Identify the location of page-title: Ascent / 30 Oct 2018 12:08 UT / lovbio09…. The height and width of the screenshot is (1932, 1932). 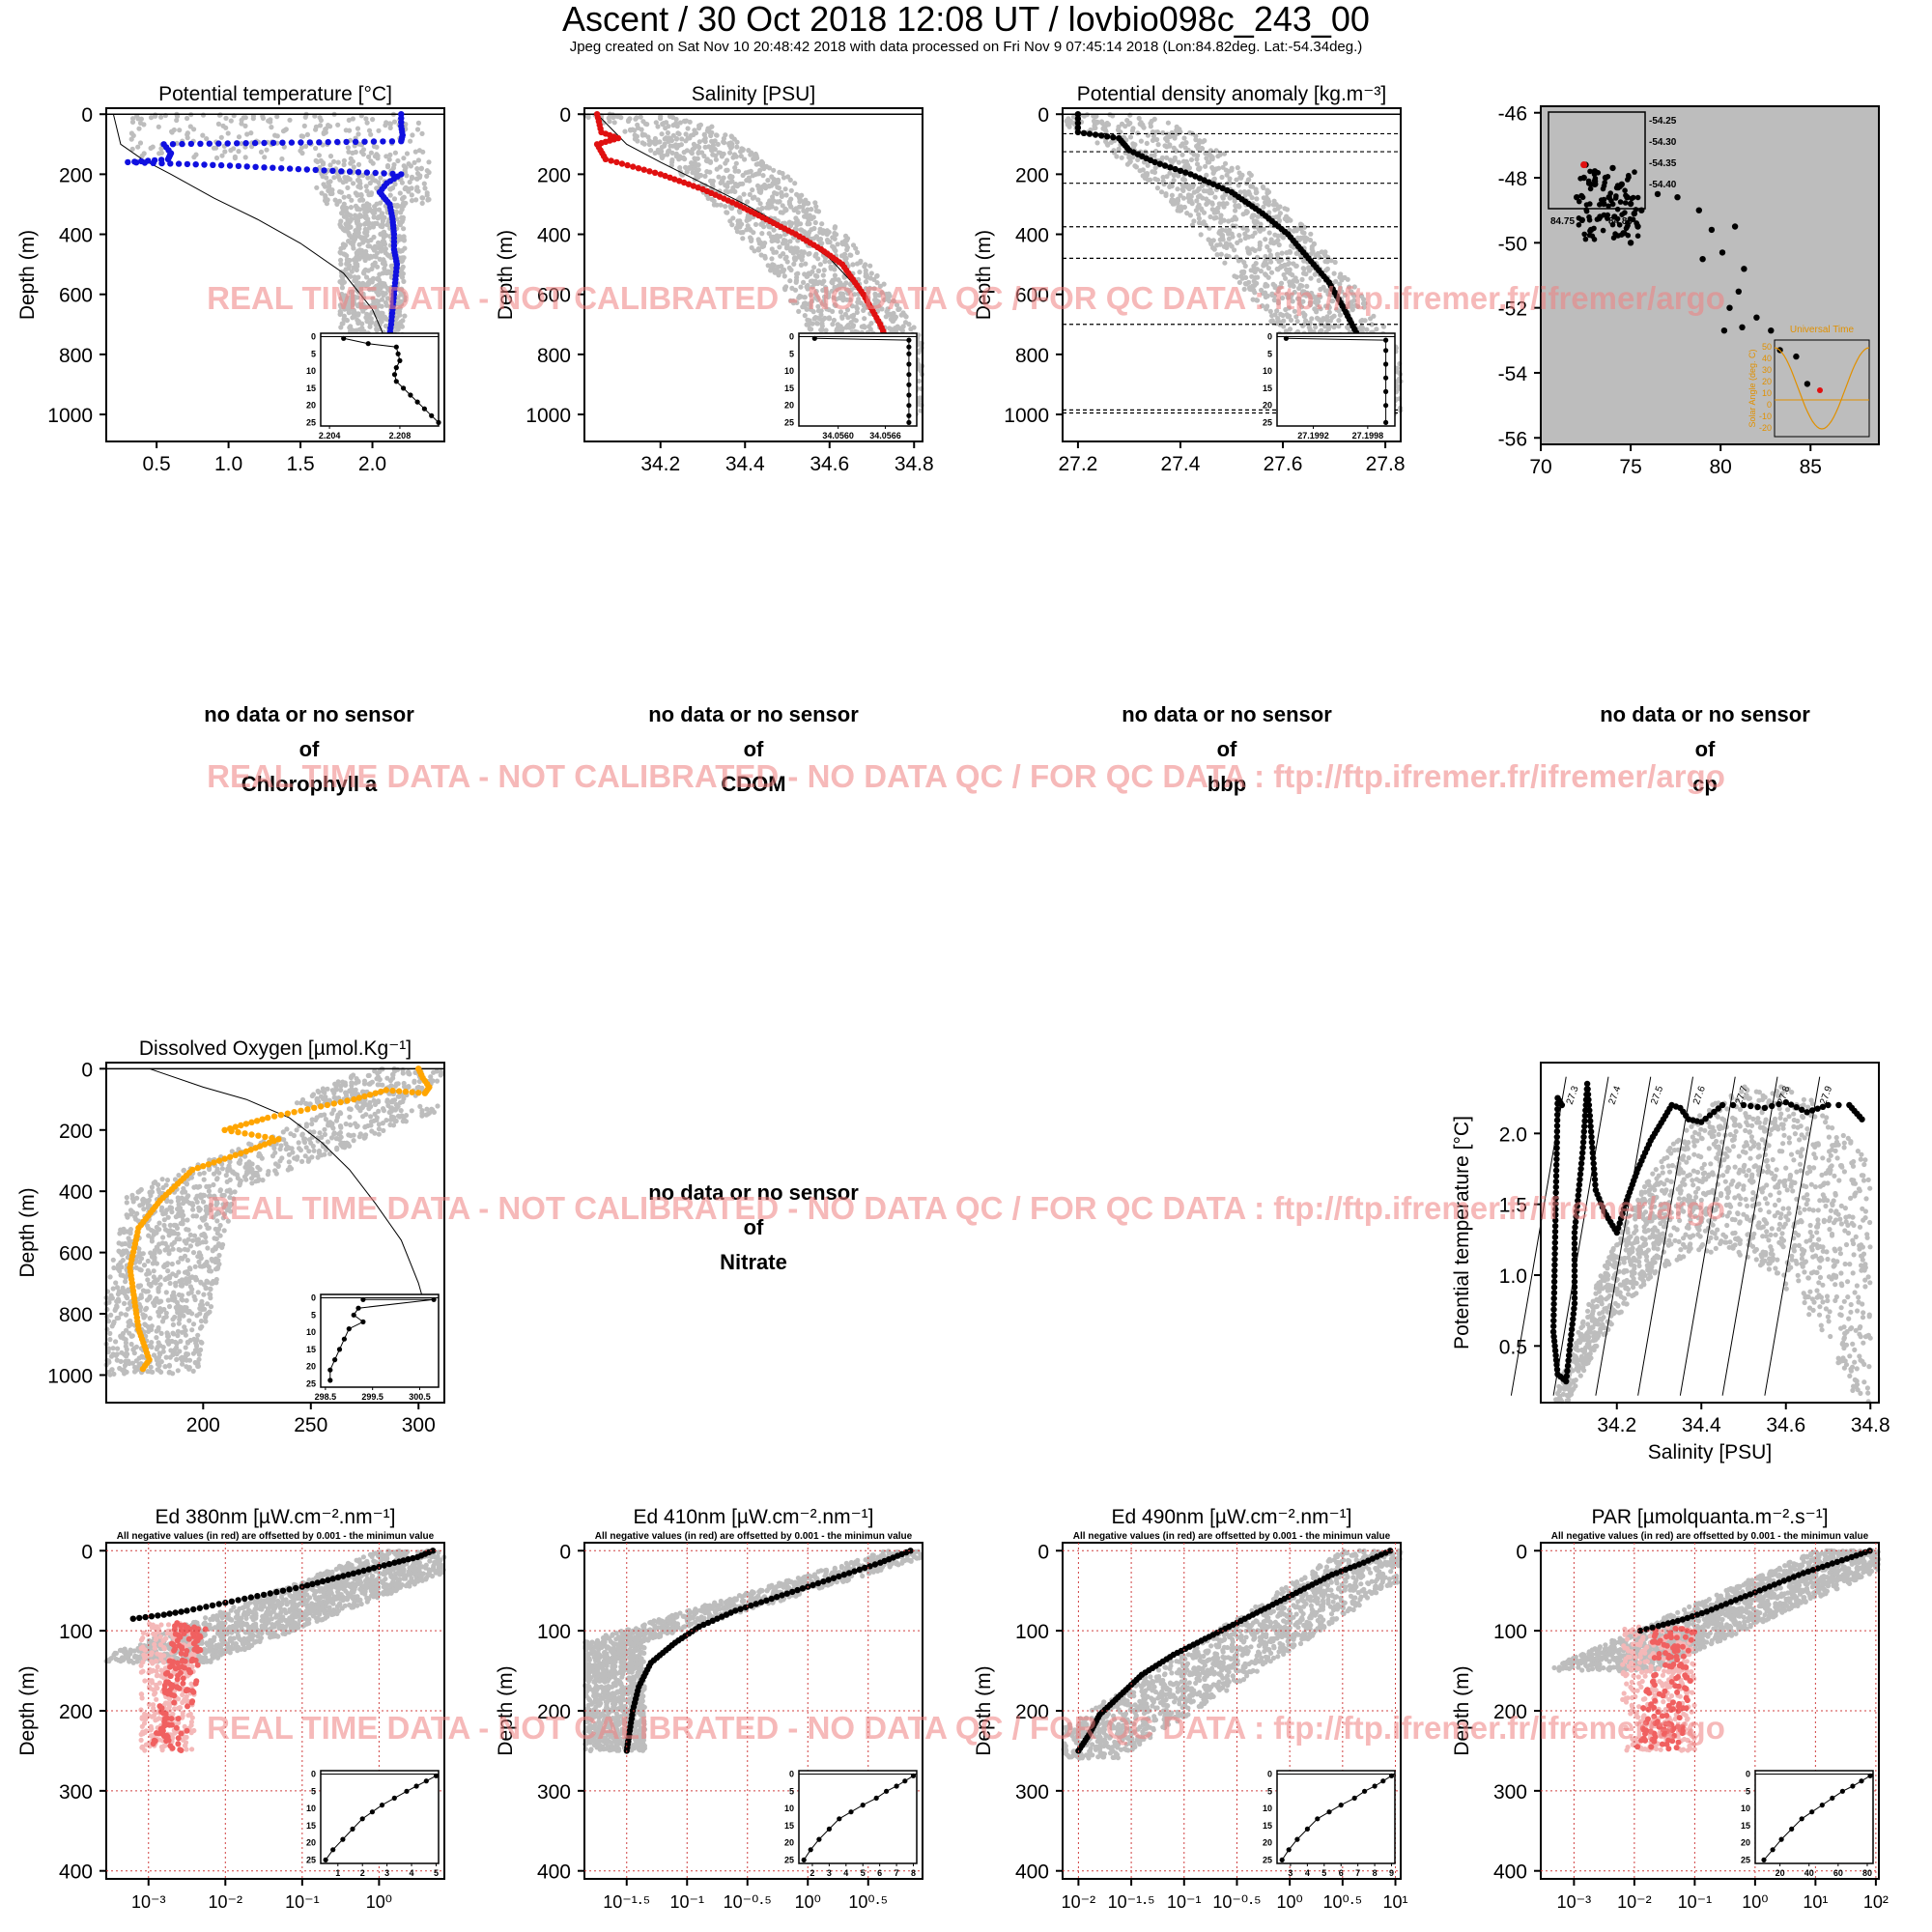
(966, 19).